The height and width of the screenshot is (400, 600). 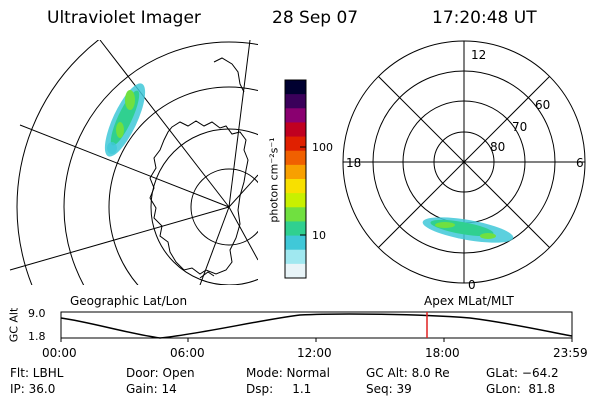 I want to click on orbit-altitude-timeline, so click(x=316, y=326).